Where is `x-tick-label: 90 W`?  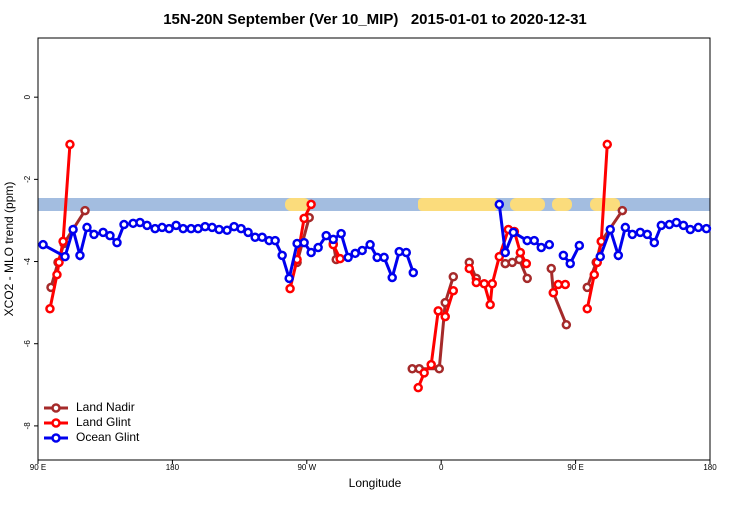 x-tick-label: 90 W is located at coordinates (306, 467).